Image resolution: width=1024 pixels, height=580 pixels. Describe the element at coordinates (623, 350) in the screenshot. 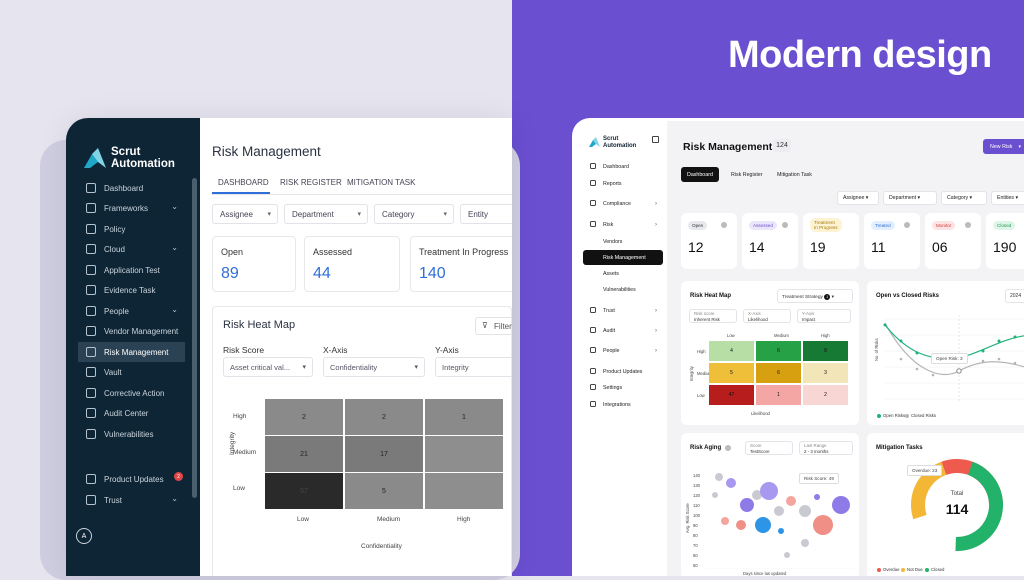

I see `sidebar-item-people: People ›` at that location.